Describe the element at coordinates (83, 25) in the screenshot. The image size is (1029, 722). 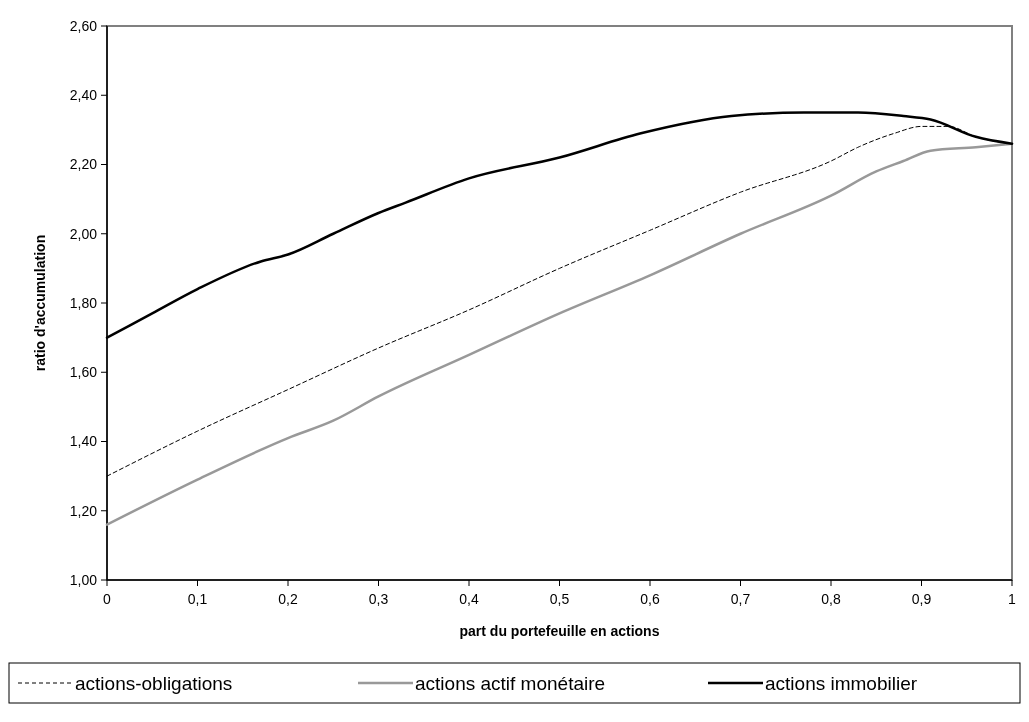
I see `y-tick-label: 2,60` at that location.